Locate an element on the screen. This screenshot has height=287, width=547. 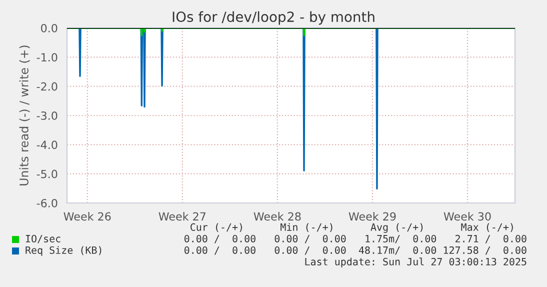
text: 0.00 / 0.00 0.00 / 0.00 1.75m/ 0.00 2.71 / 0.00 is located at coordinates (355, 239).